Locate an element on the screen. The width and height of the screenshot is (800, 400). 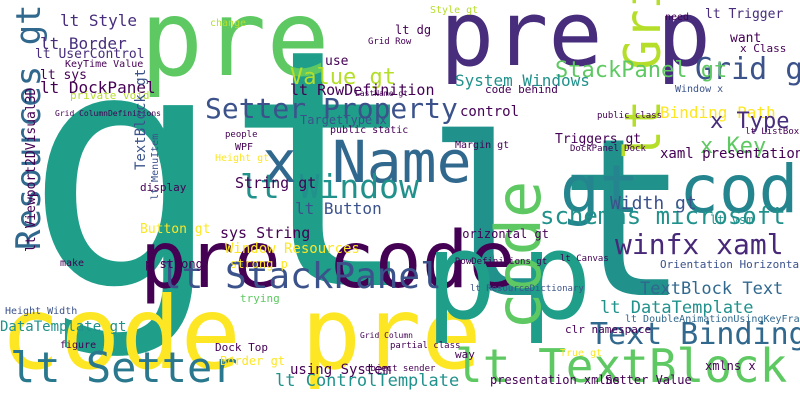
word: lt StackPanel is located at coordinates (301, 276).